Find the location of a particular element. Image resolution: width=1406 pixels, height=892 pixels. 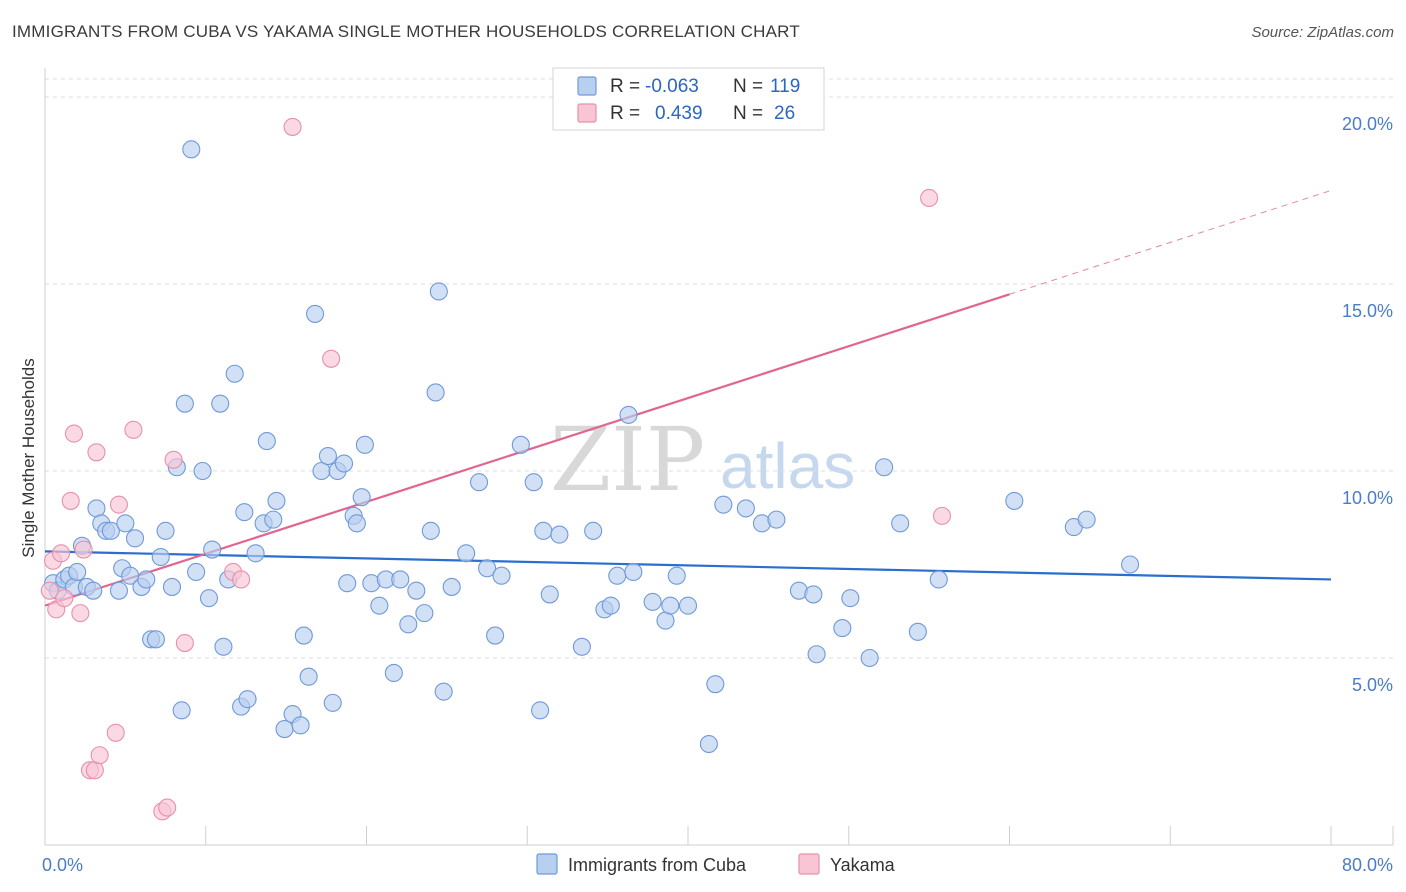

legend-n-label-1: N = is located at coordinates (748, 86).